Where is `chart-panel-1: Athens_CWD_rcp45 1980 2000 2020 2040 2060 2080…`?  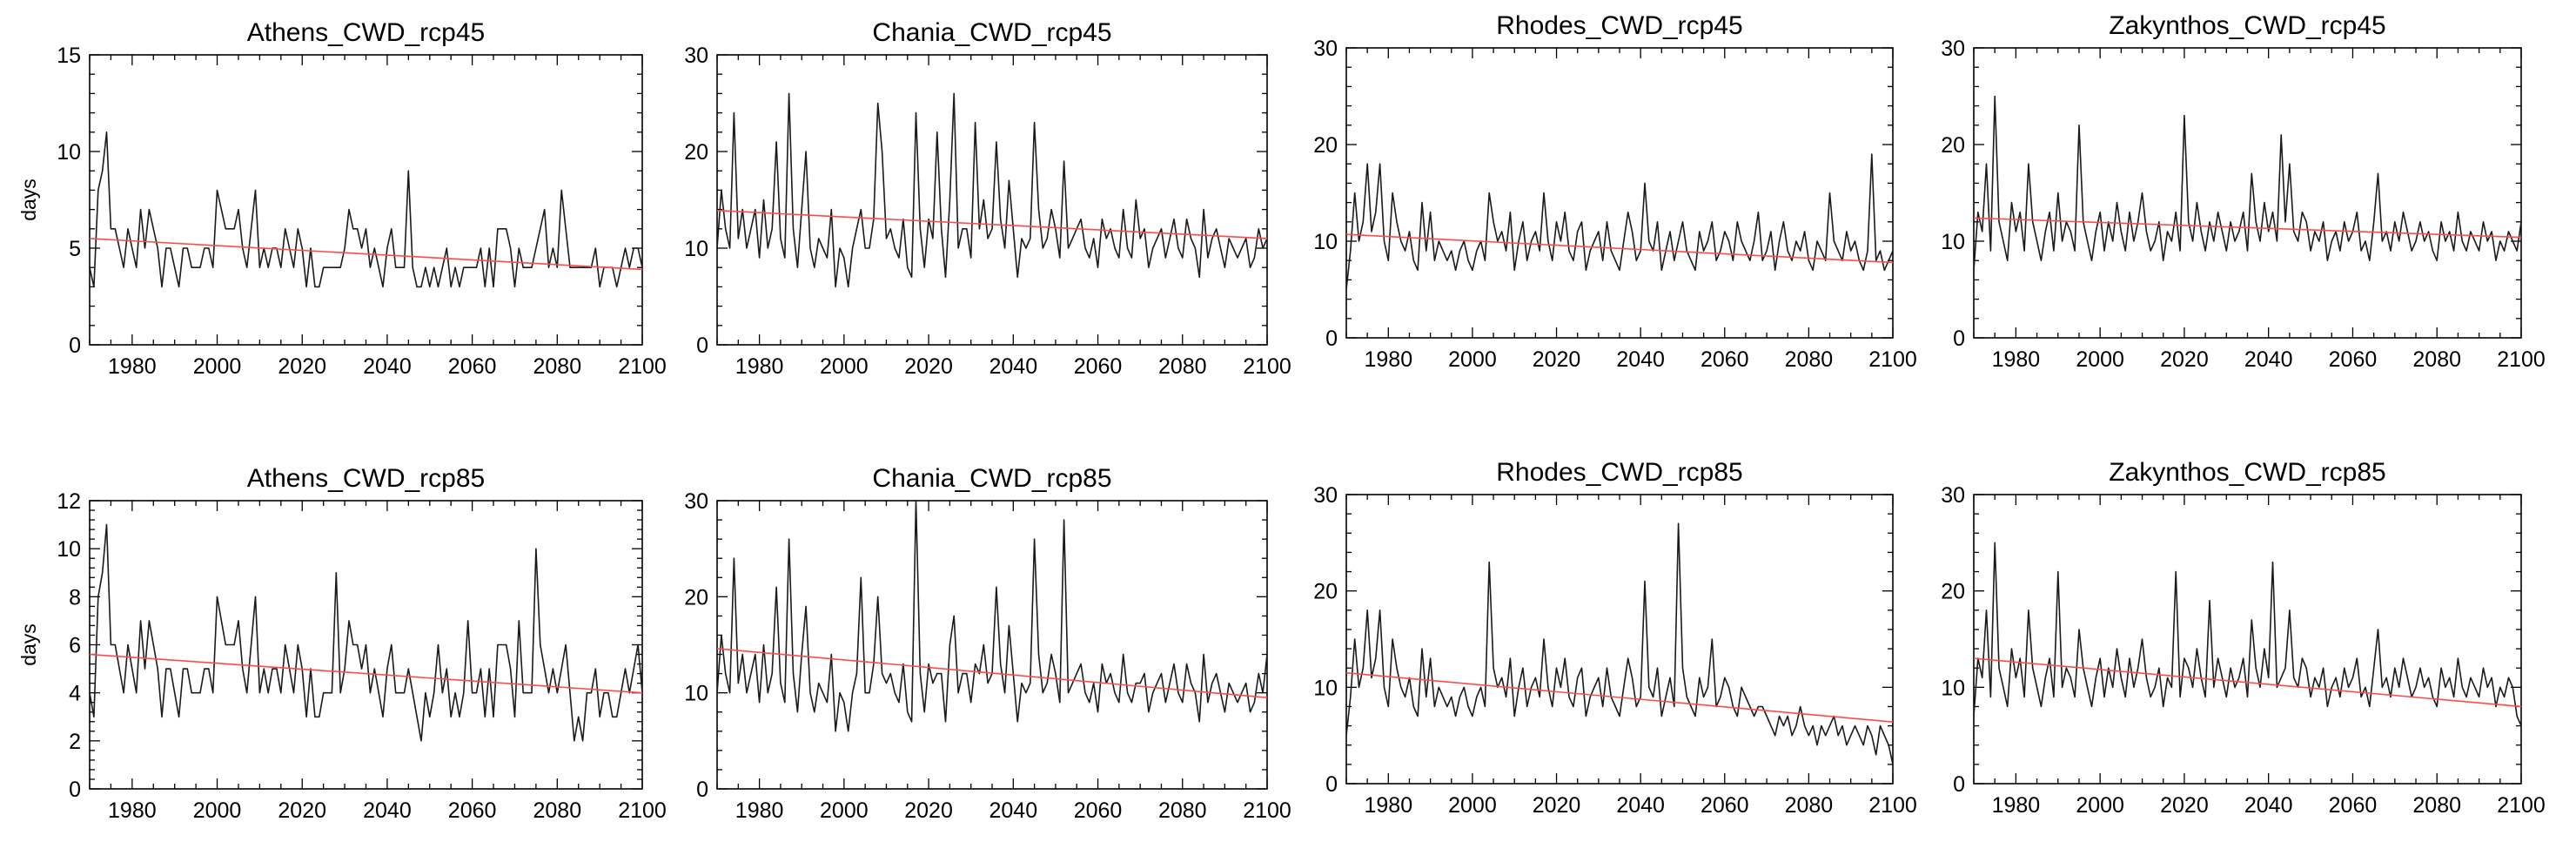 chart-panel-1: Athens_CWD_rcp45 1980 2000 2020 2040 2060 2080… is located at coordinates (342, 198).